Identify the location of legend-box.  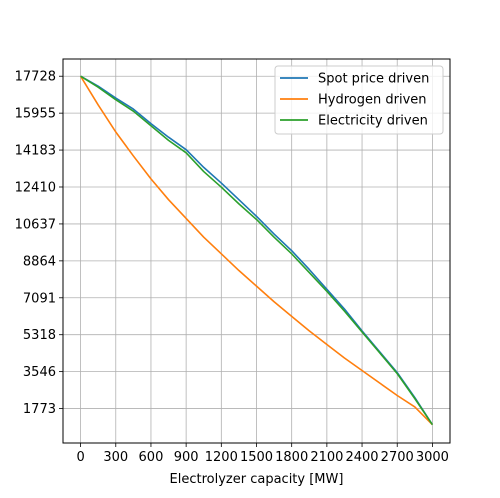
(359, 100).